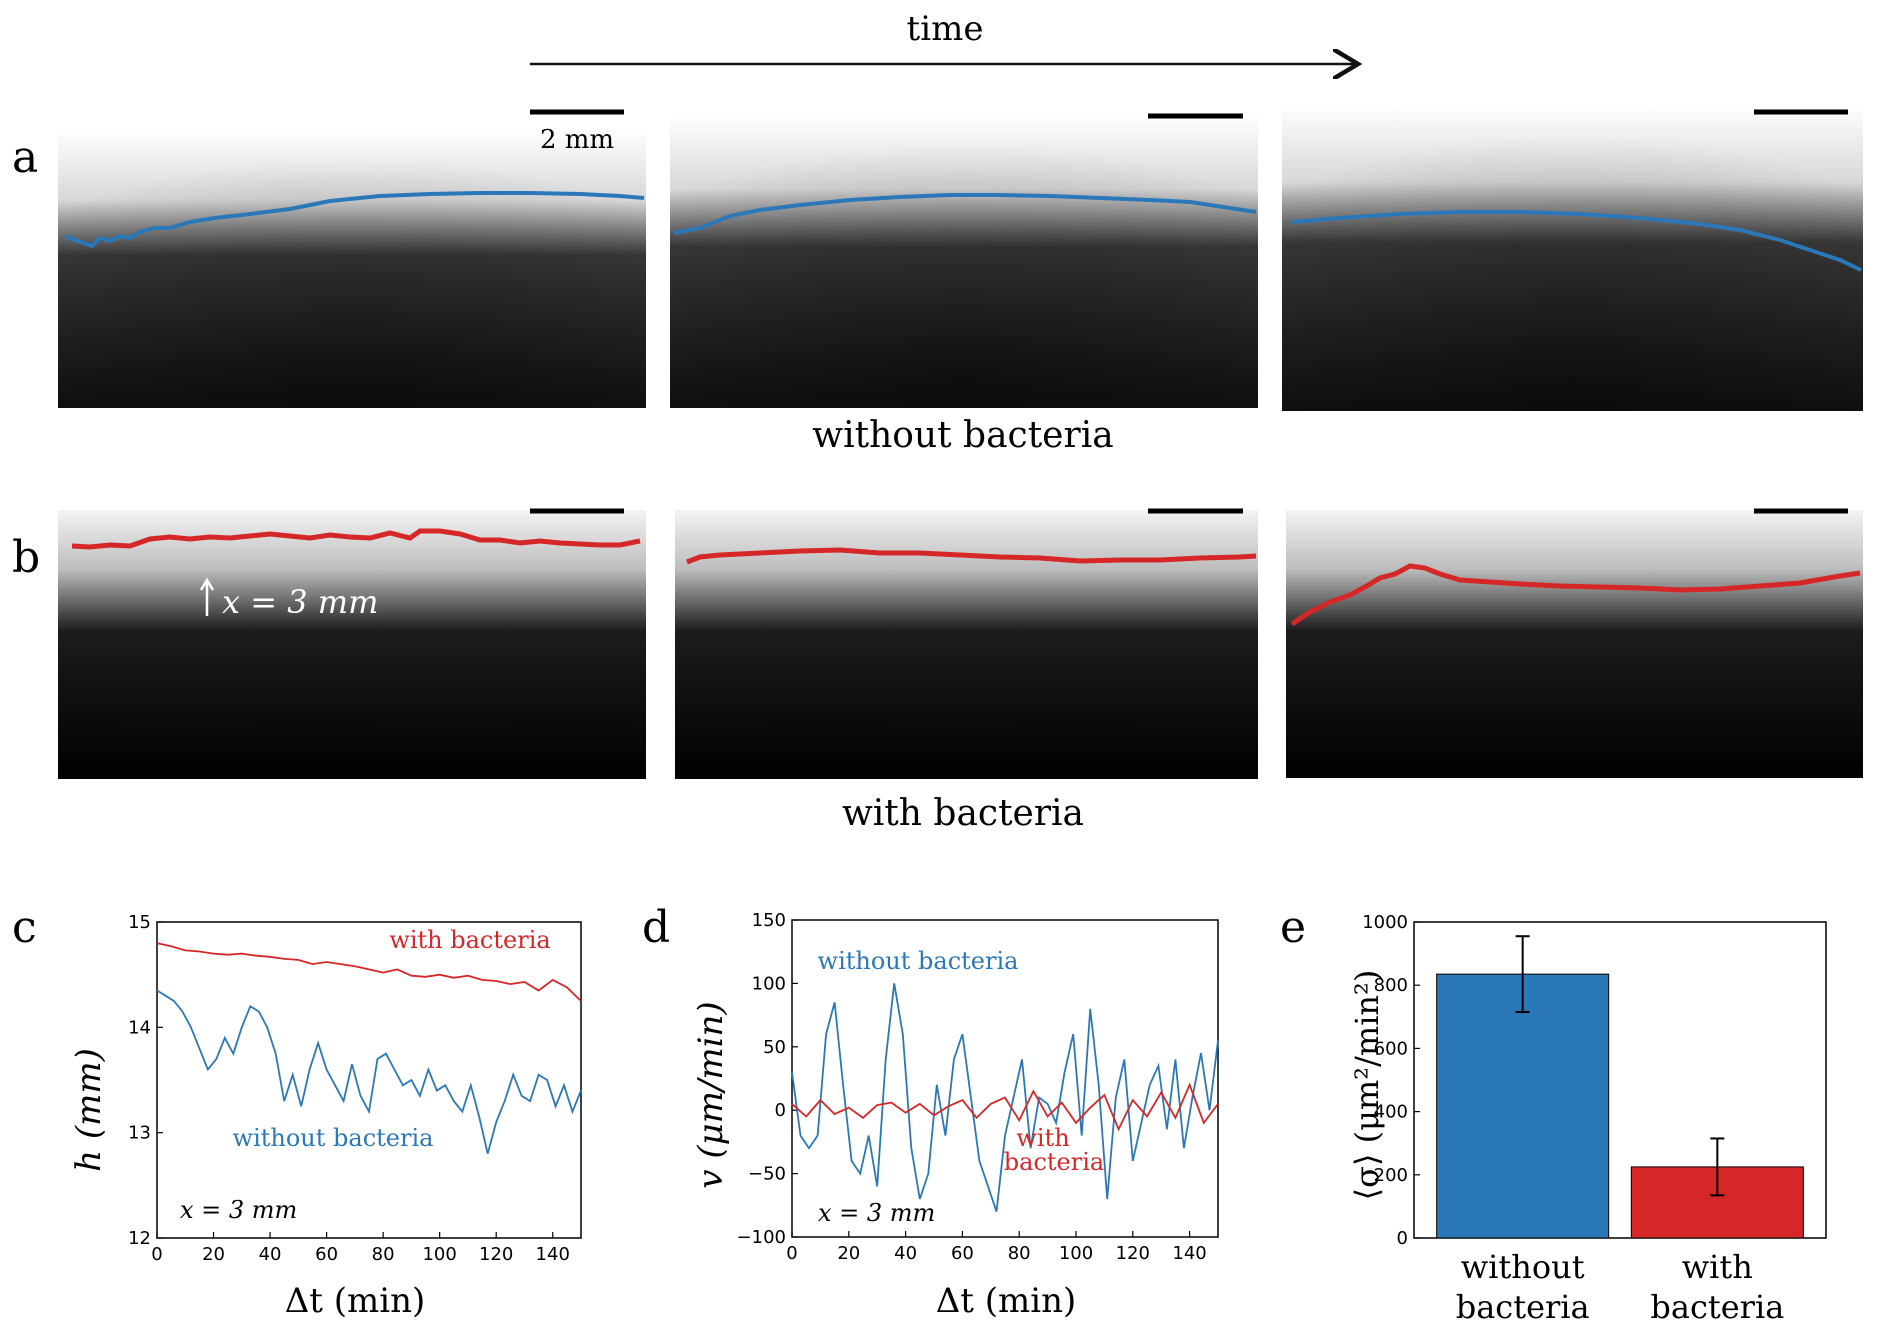 The image size is (1884, 1326). I want to click on chart-d-label-with-2: bacteria, so click(1054, 1162).